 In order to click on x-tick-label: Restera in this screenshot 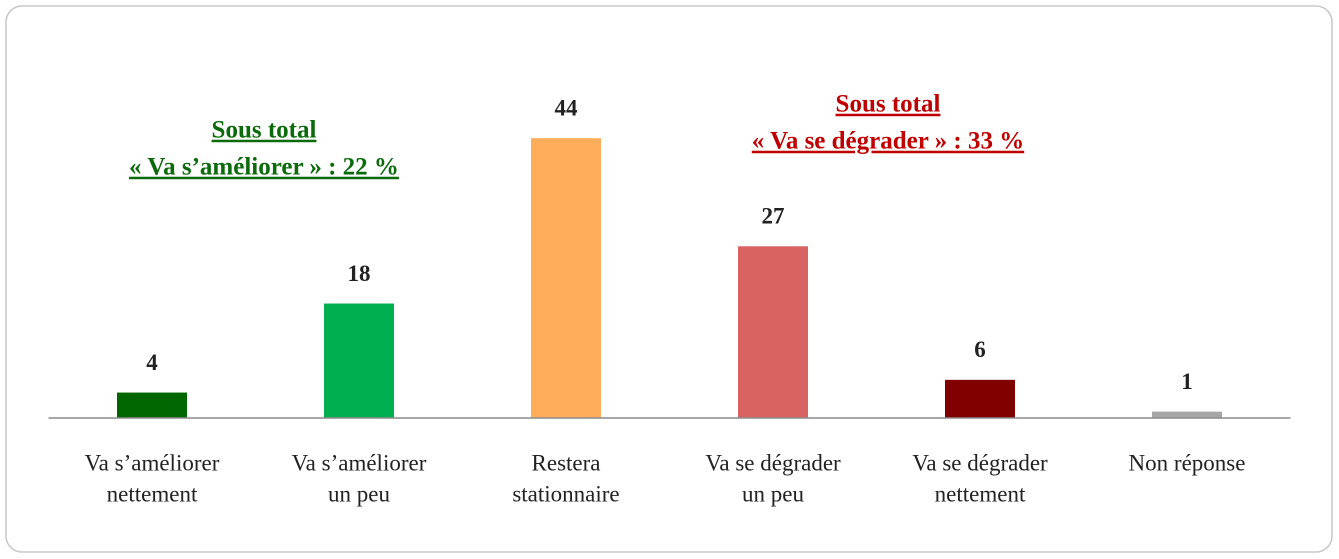, I will do `click(566, 462)`.